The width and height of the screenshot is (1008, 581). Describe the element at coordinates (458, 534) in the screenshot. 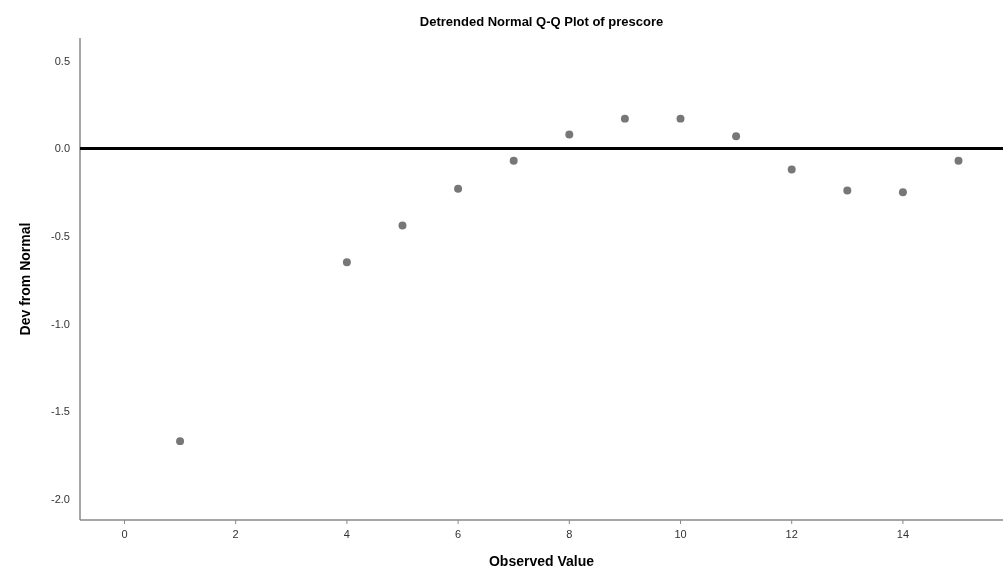

I see `x-tick-label: 6` at that location.